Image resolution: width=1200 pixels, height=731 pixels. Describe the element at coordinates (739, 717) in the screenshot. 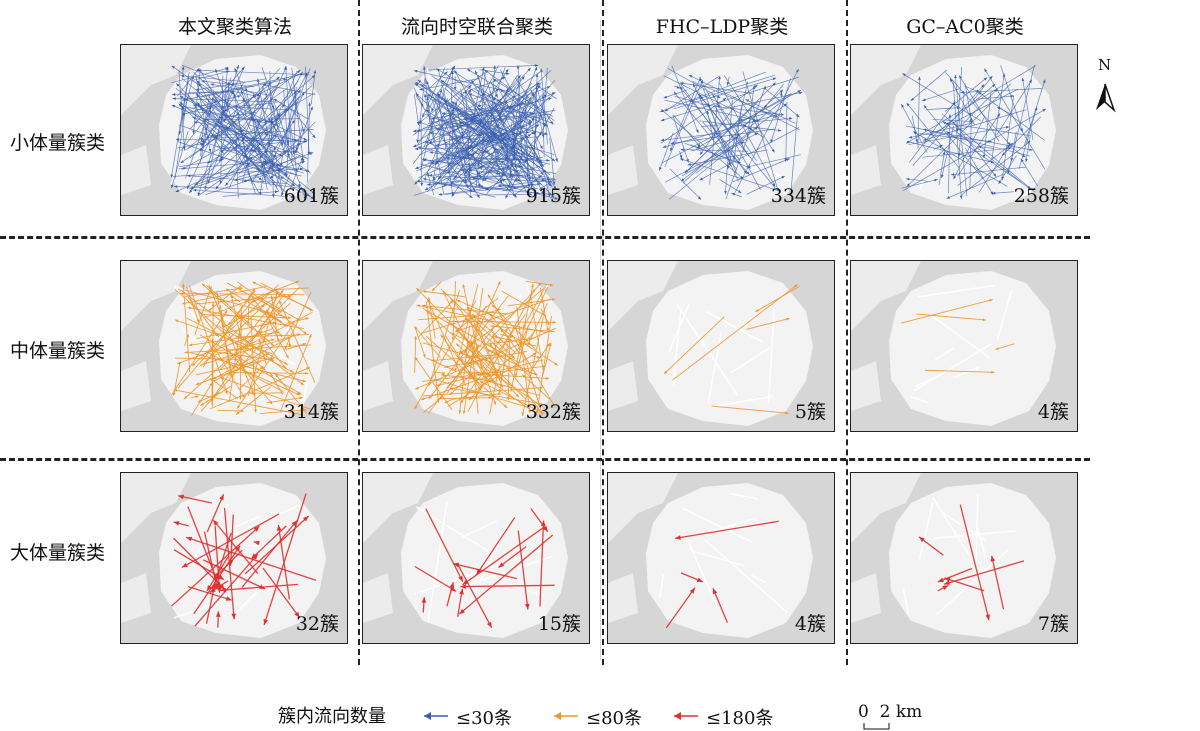

I see `legend-label-large: ≤180条` at that location.